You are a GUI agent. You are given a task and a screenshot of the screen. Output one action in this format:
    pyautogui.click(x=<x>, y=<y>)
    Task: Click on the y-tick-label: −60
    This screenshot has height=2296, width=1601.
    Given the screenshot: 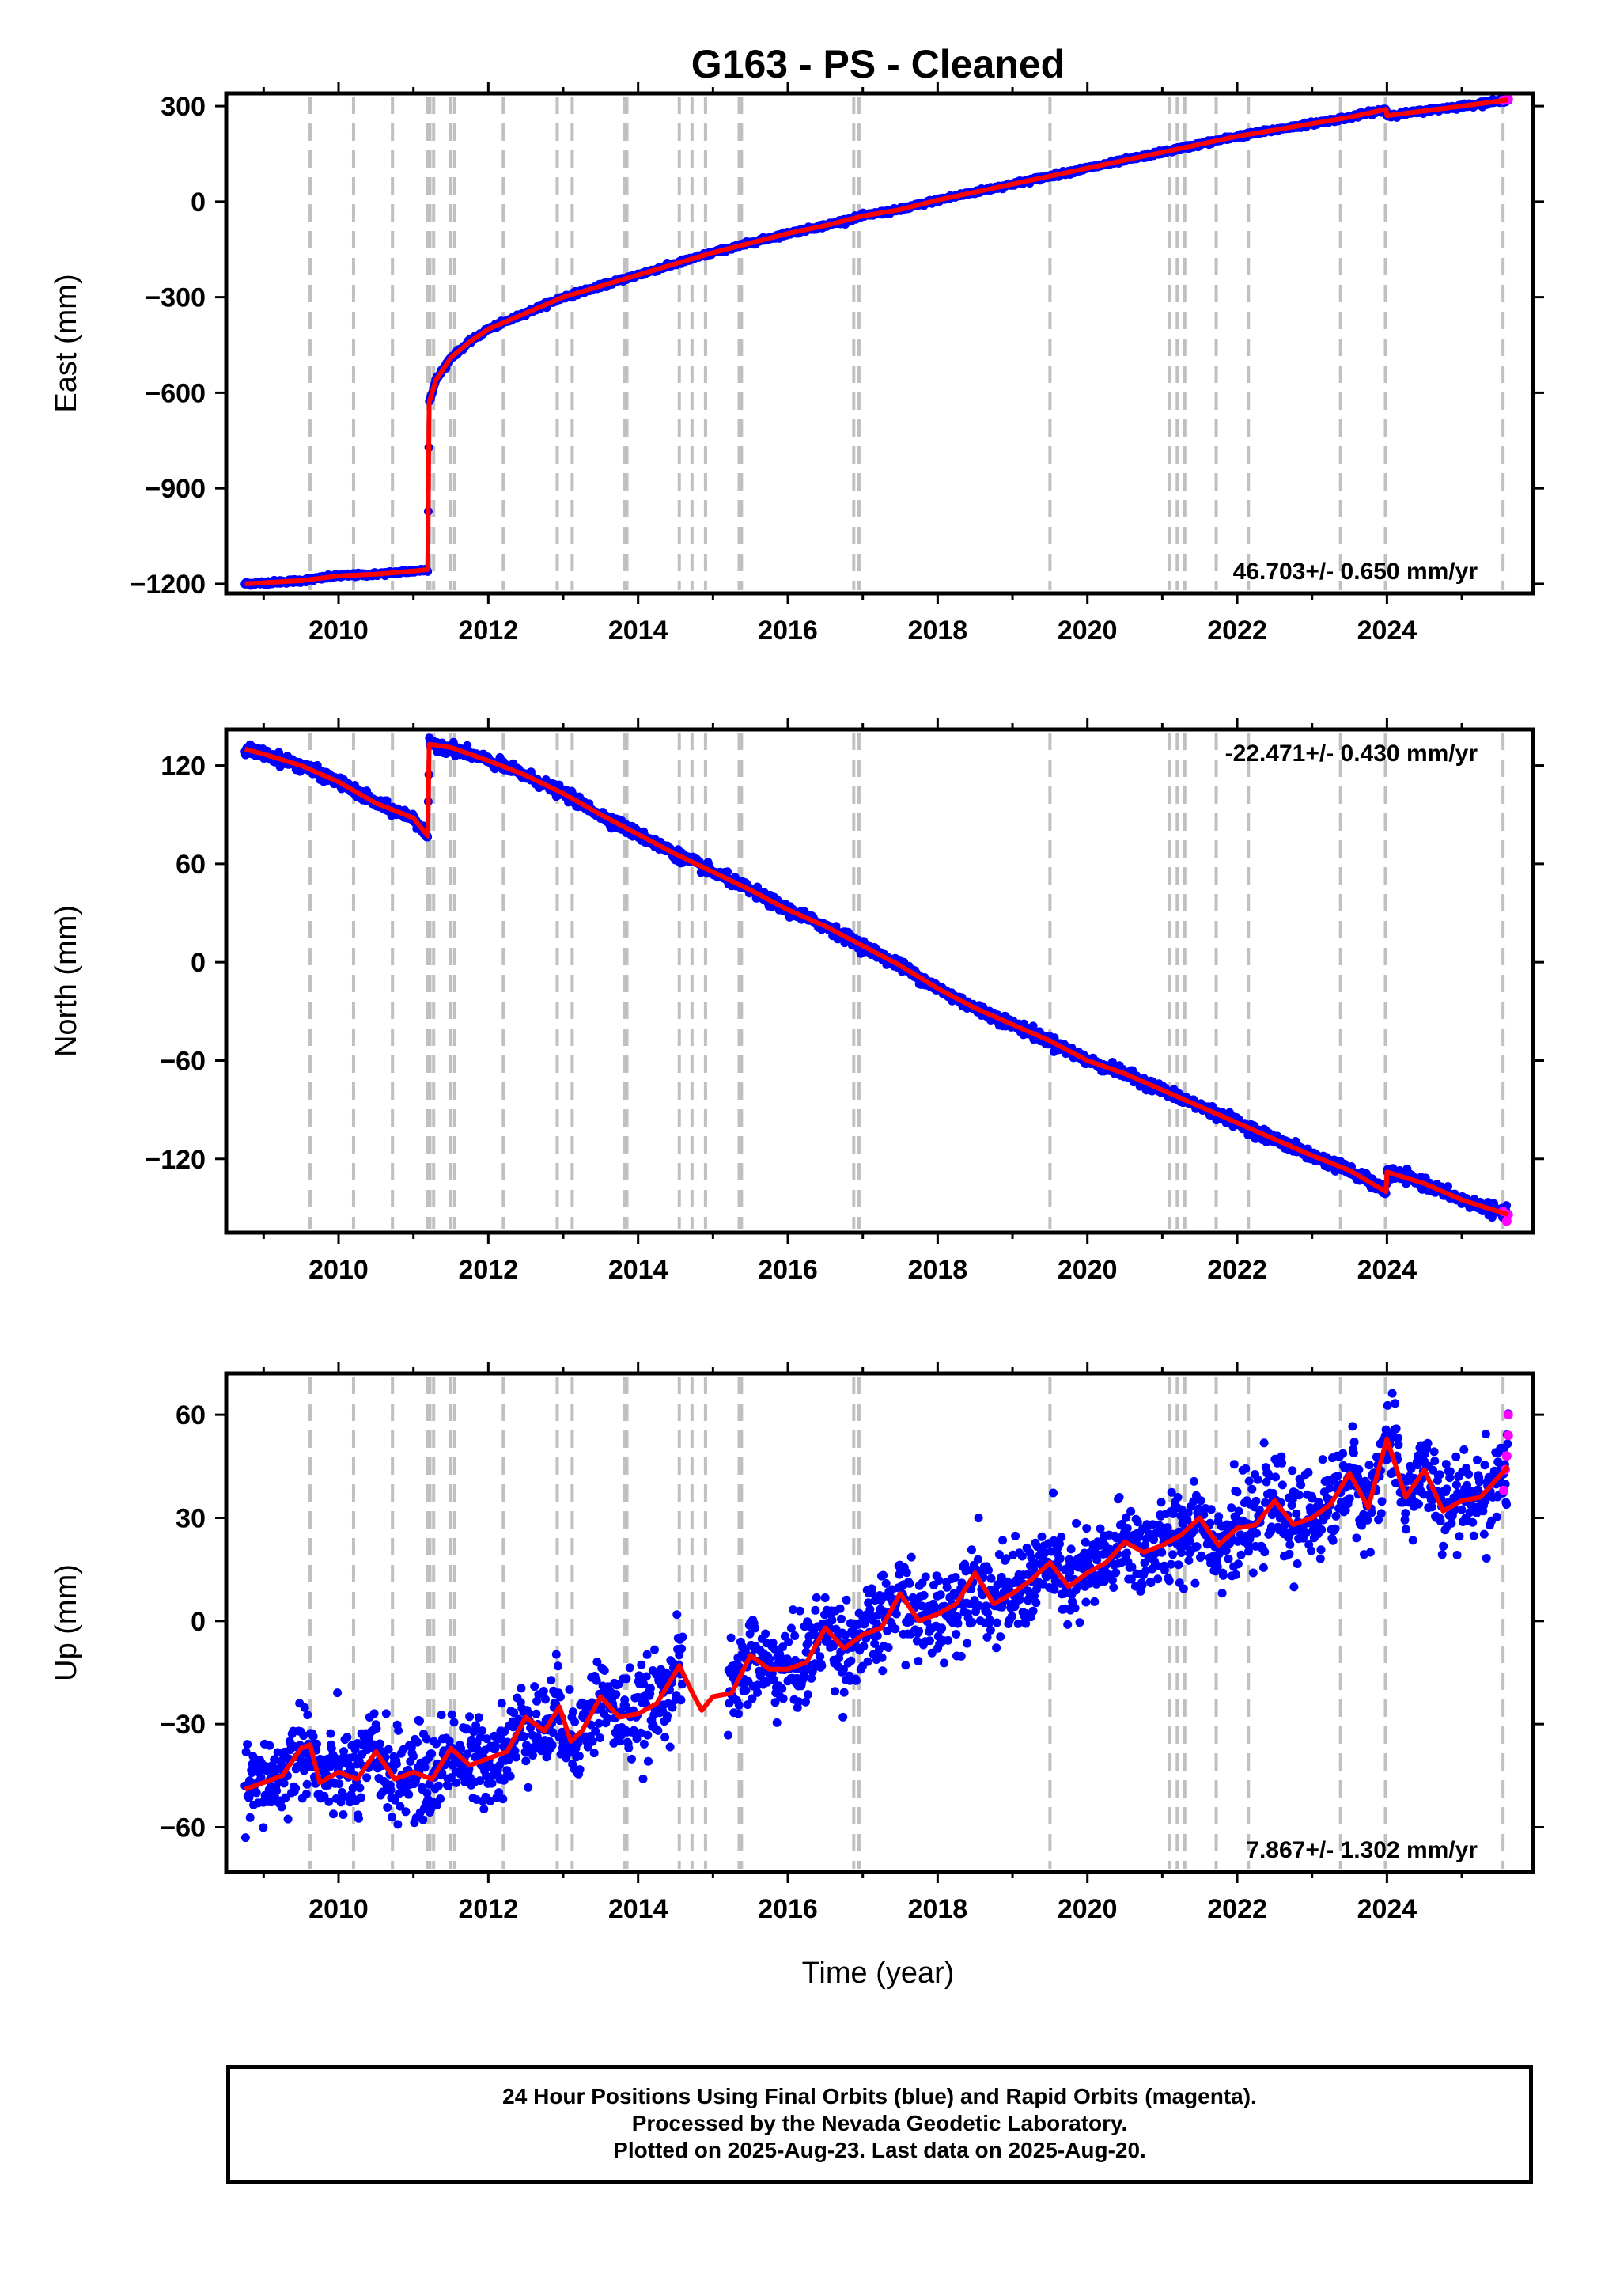 What is the action you would take?
    pyautogui.click(x=183, y=1061)
    